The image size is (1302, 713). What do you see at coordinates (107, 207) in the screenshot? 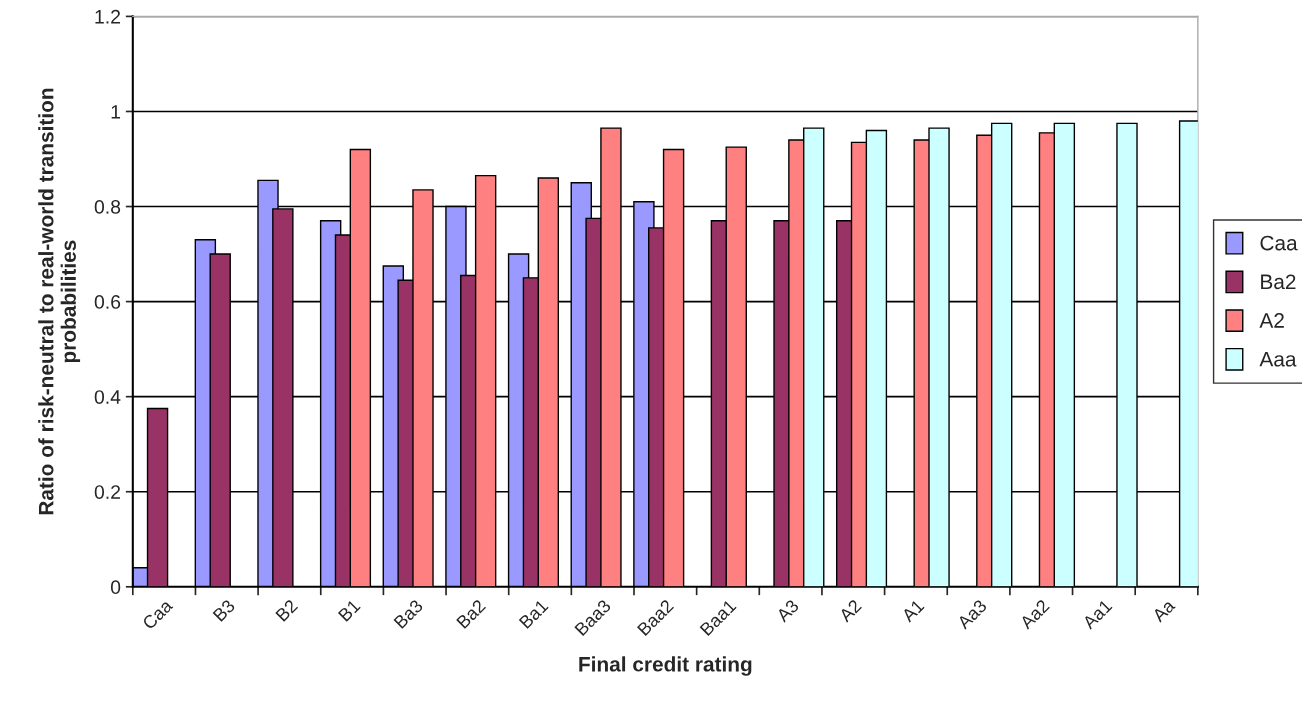
I see `y-tick-label: 0.8` at bounding box center [107, 207].